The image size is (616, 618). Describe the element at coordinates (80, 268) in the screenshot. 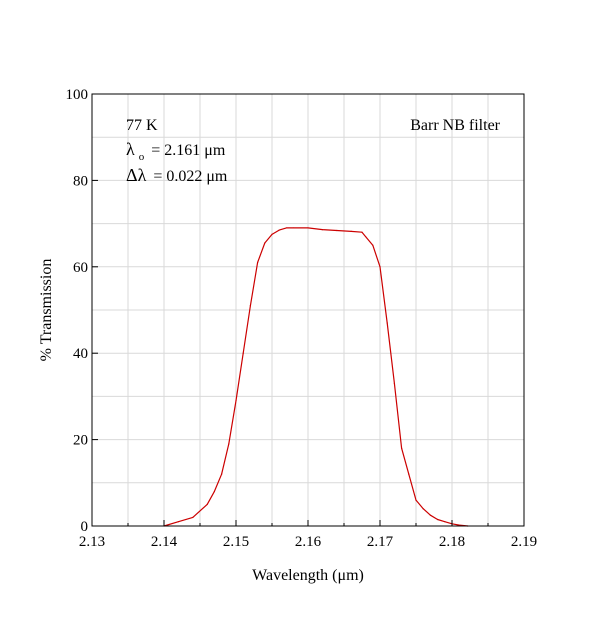

I see `y-tick-label: 60` at that location.